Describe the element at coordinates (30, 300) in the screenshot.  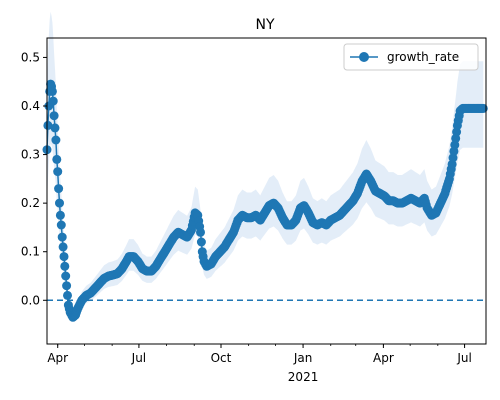
I see `y-tick-label: 0.0` at that location.